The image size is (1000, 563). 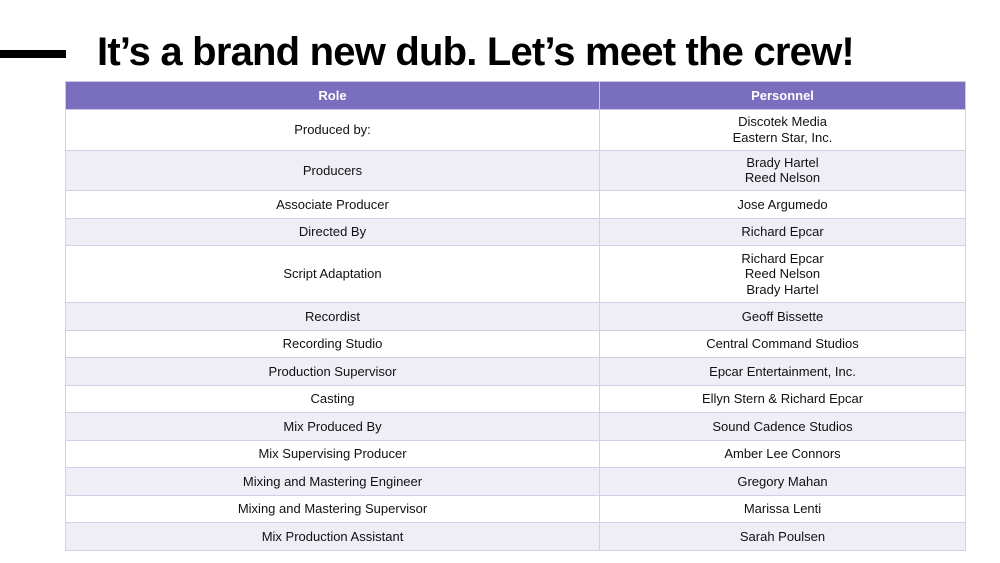 I want to click on table-row: Associate Producer Jose Argumedo, so click(x=515, y=204).